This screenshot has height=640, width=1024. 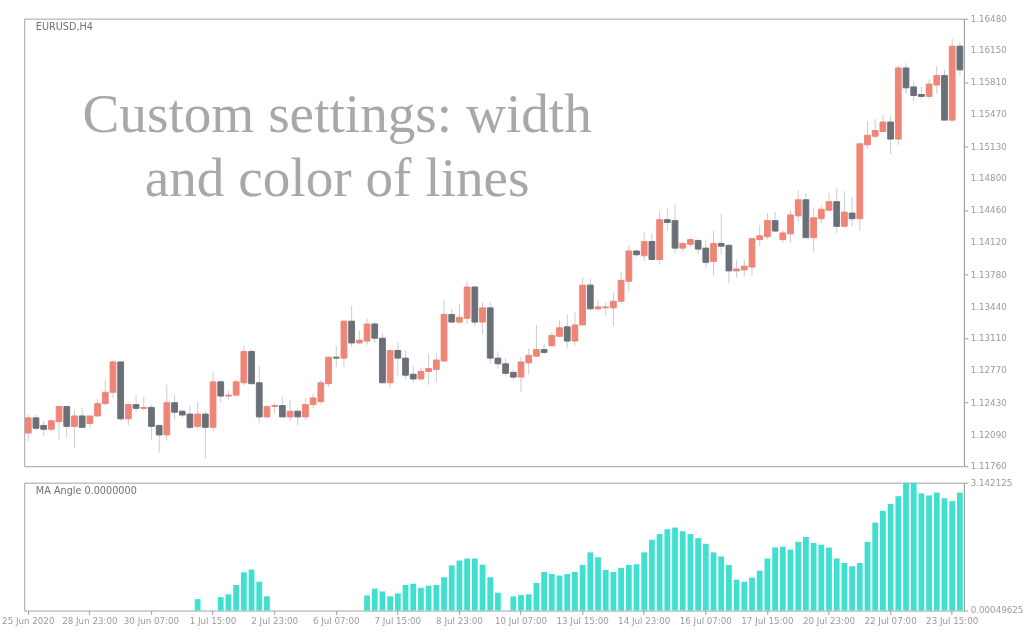 I want to click on y-tick-label: 1.13110, so click(x=988, y=338).